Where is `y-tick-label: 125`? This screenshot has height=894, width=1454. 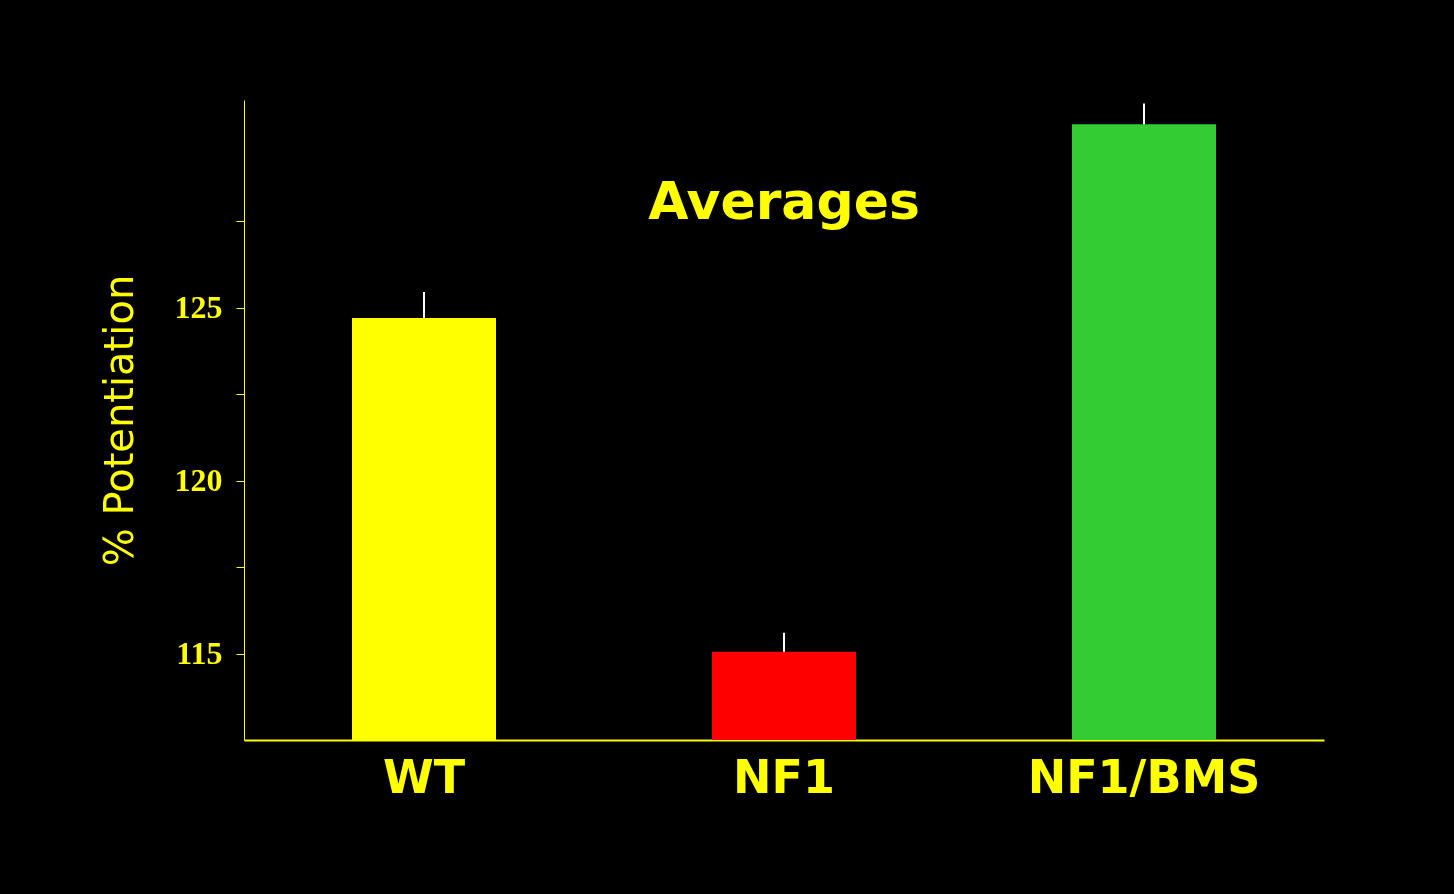 y-tick-label: 125 is located at coordinates (198, 307).